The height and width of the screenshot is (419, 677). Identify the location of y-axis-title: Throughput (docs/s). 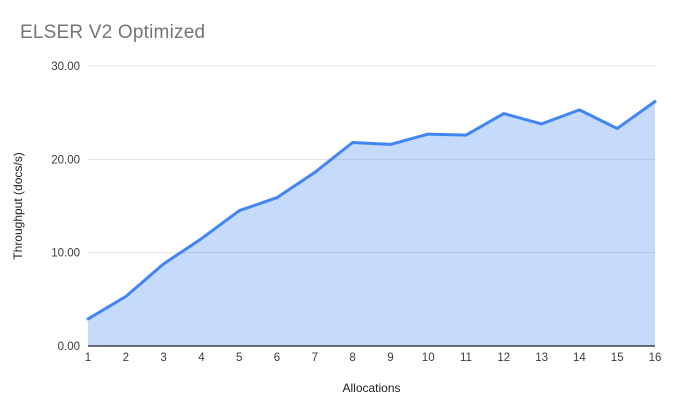
(18, 205).